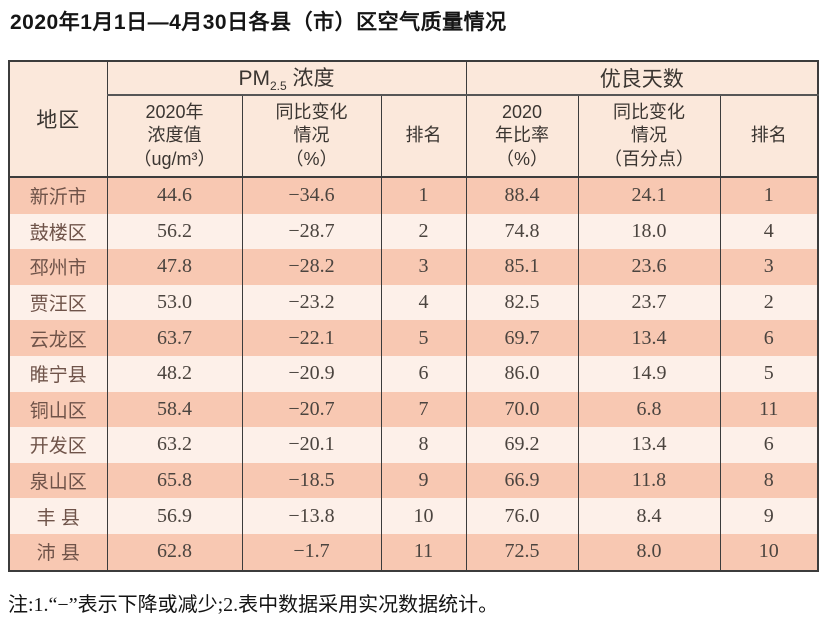 The height and width of the screenshot is (620, 825). What do you see at coordinates (57, 195) in the screenshot?
I see `region-cell: 新沂市` at bounding box center [57, 195].